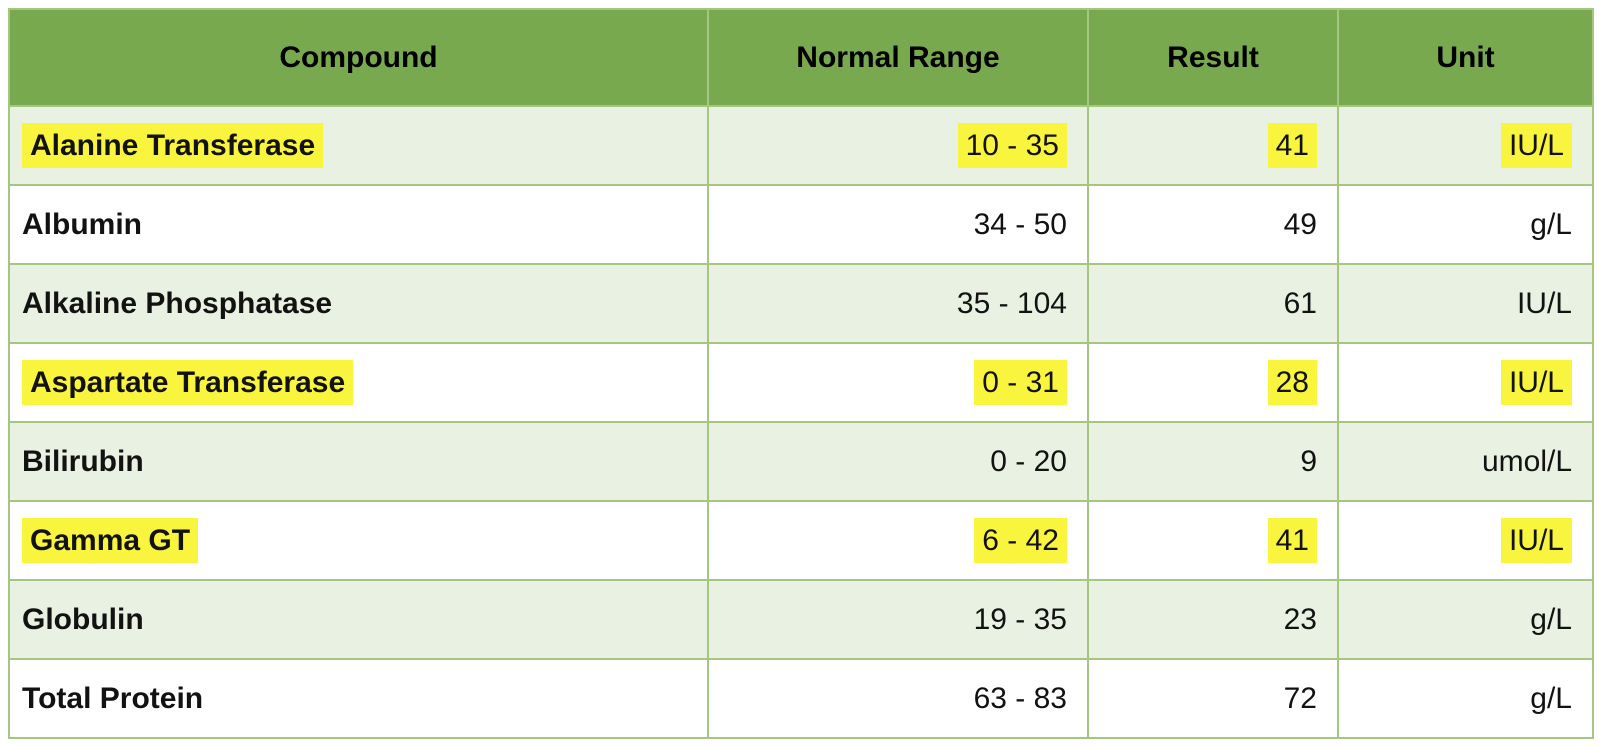 The height and width of the screenshot is (746, 1600). Describe the element at coordinates (83, 619) in the screenshot. I see `cell-value: Globulin` at that location.